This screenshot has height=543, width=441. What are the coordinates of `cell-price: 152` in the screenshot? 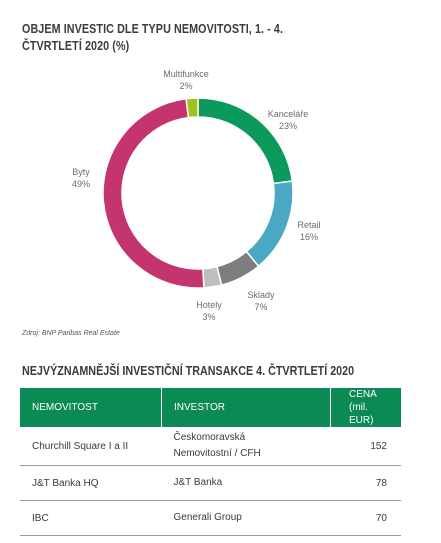 It's located at (365, 446).